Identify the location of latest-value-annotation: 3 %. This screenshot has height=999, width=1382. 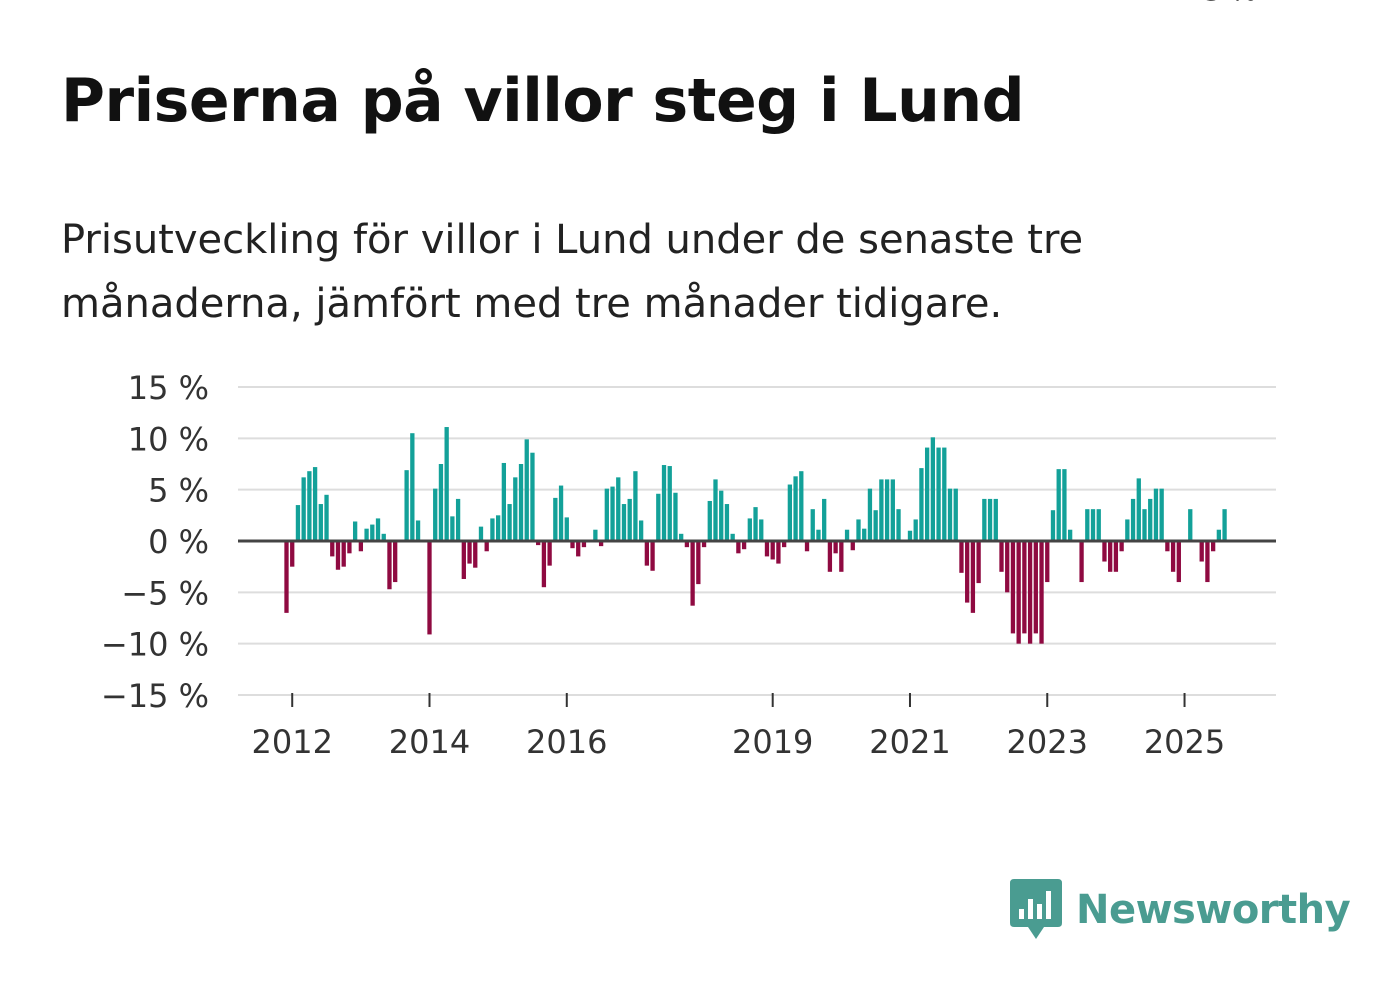
(1230, 3).